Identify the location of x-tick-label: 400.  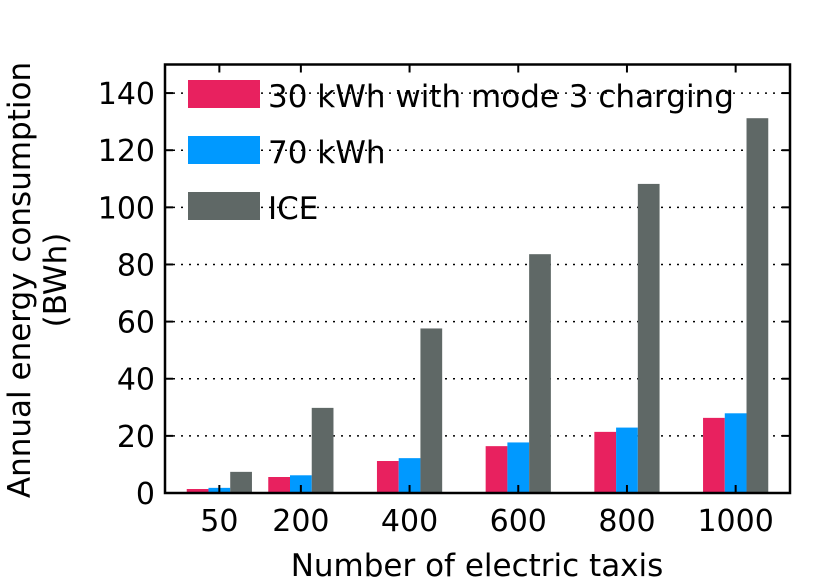
(409, 521).